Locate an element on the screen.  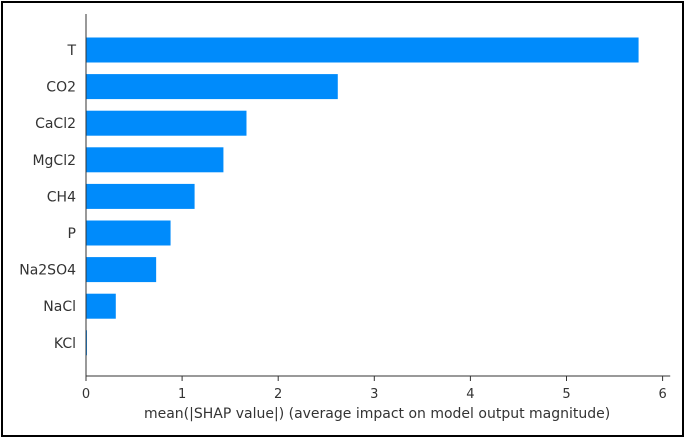
category-label-cacl2: CaCl2 is located at coordinates (55, 124).